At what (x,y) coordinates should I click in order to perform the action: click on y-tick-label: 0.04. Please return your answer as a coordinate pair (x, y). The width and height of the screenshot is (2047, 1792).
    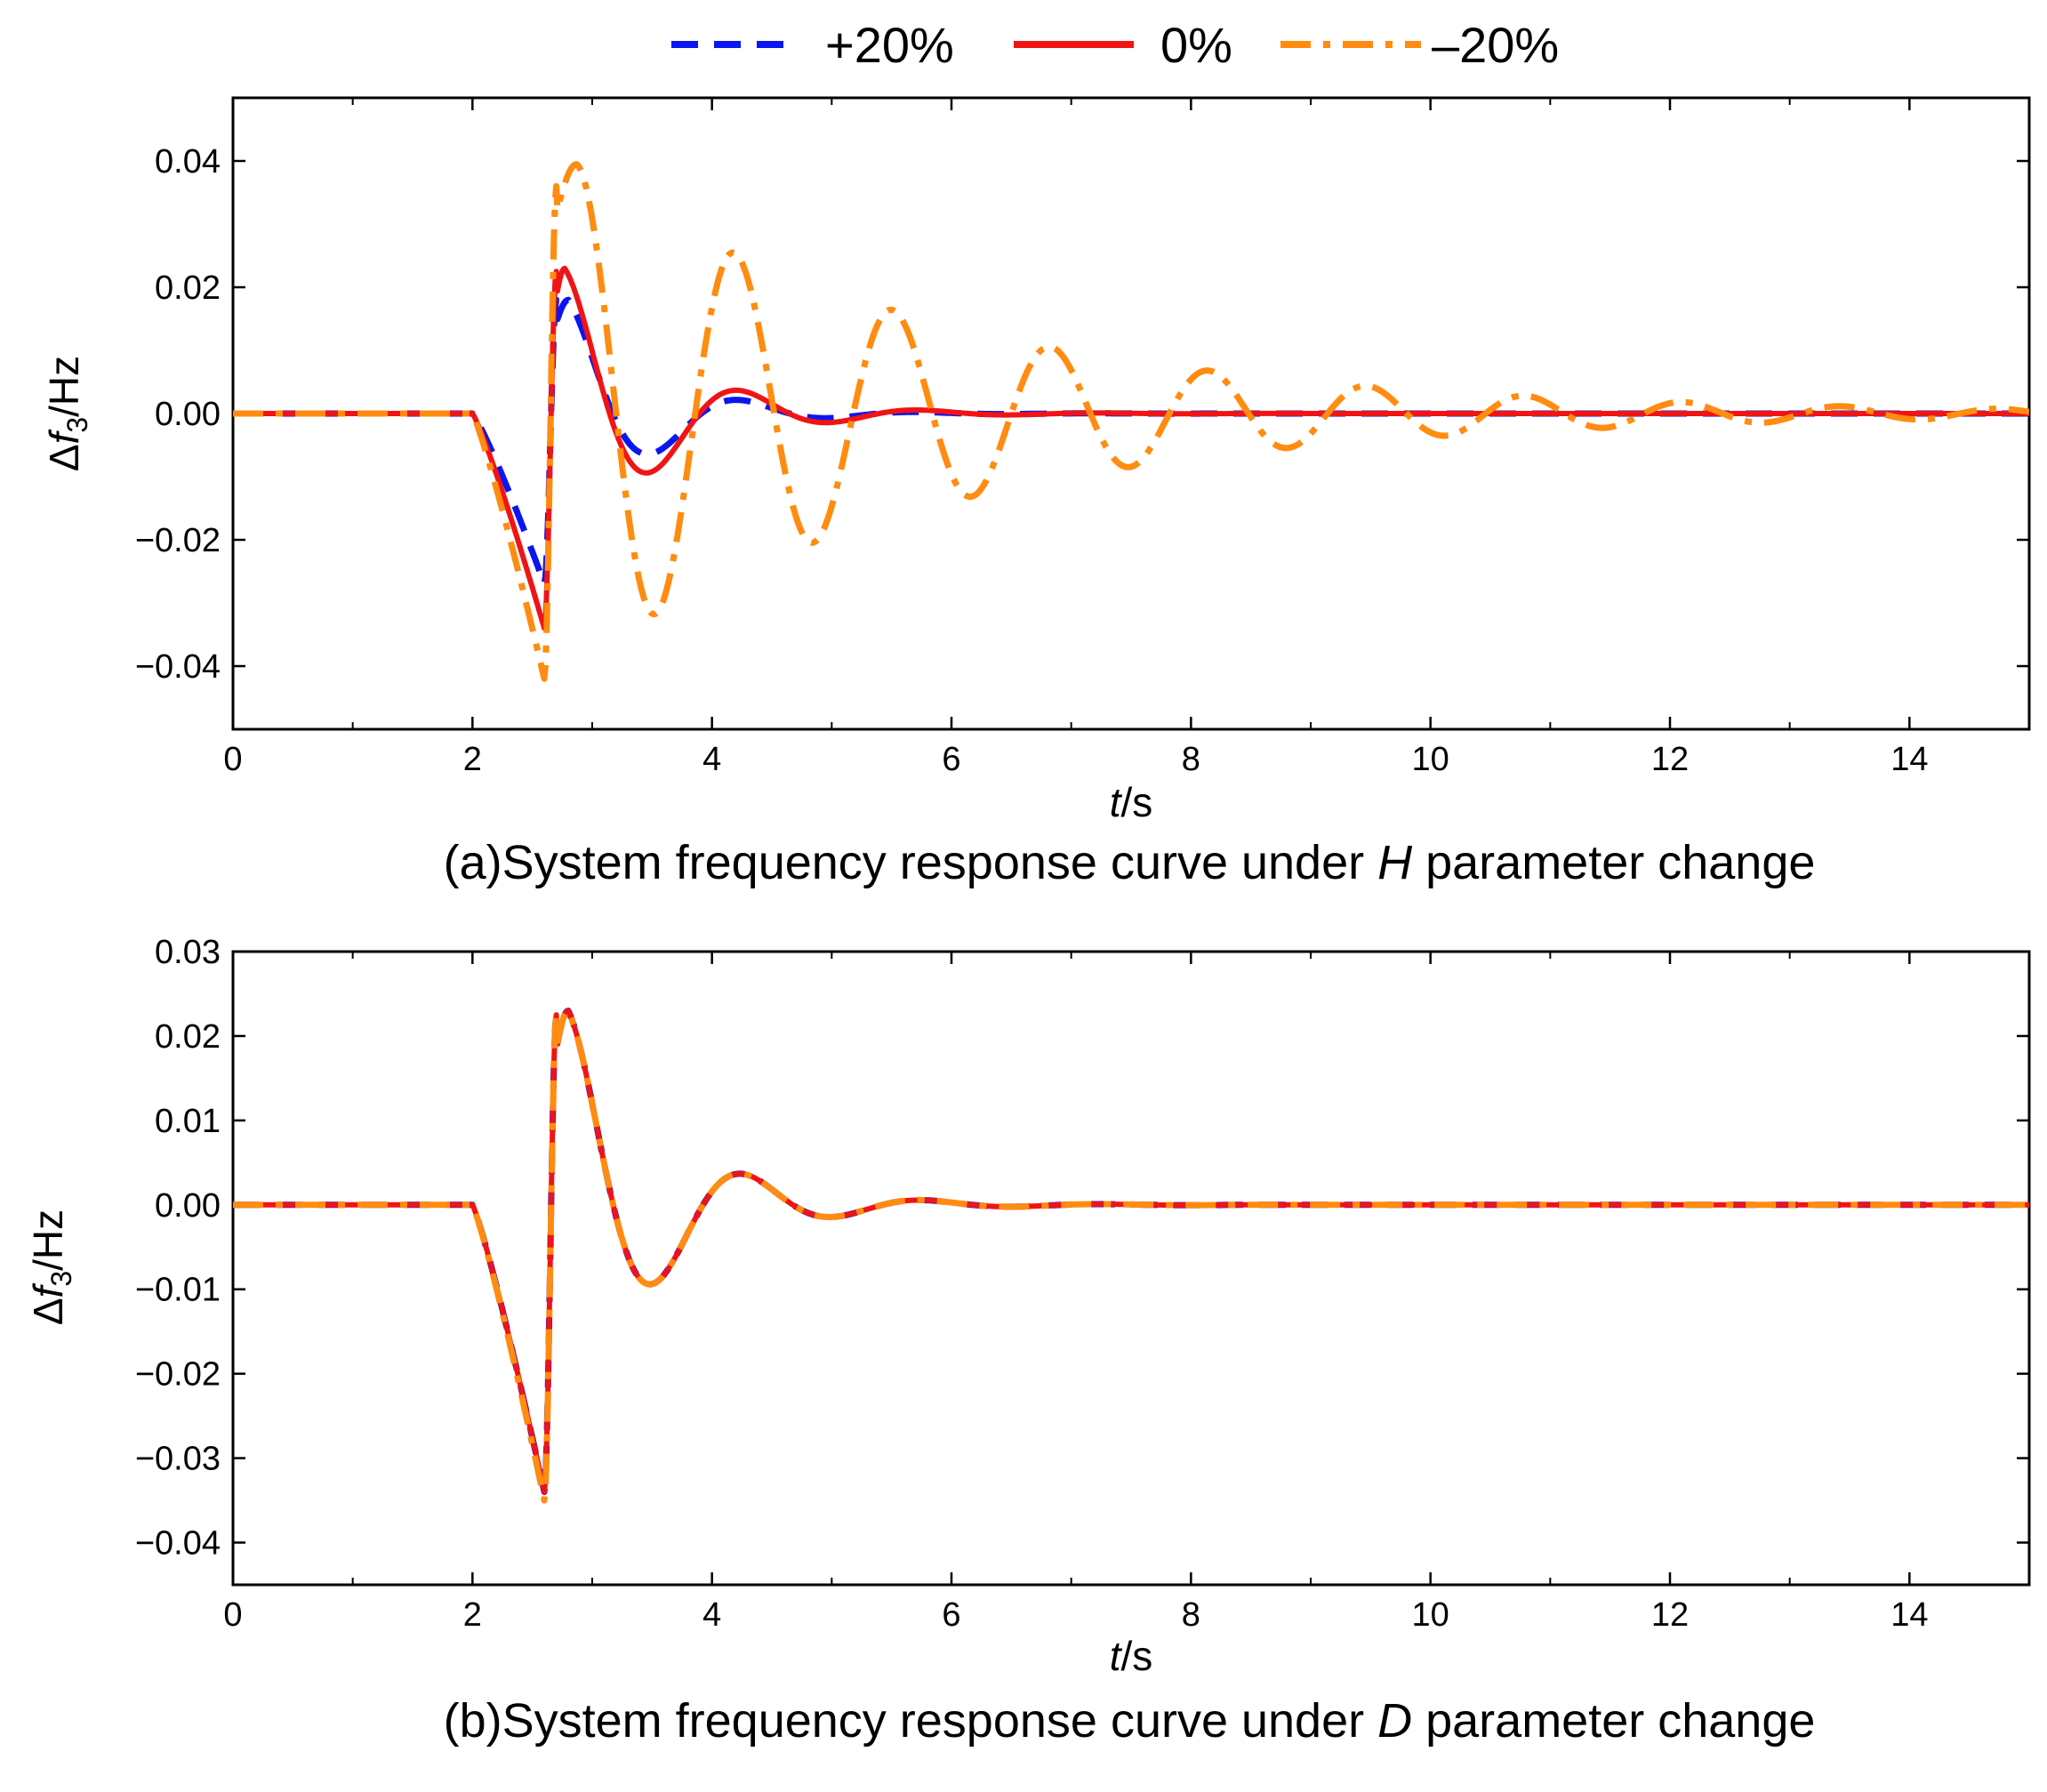
    Looking at the image, I should click on (188, 162).